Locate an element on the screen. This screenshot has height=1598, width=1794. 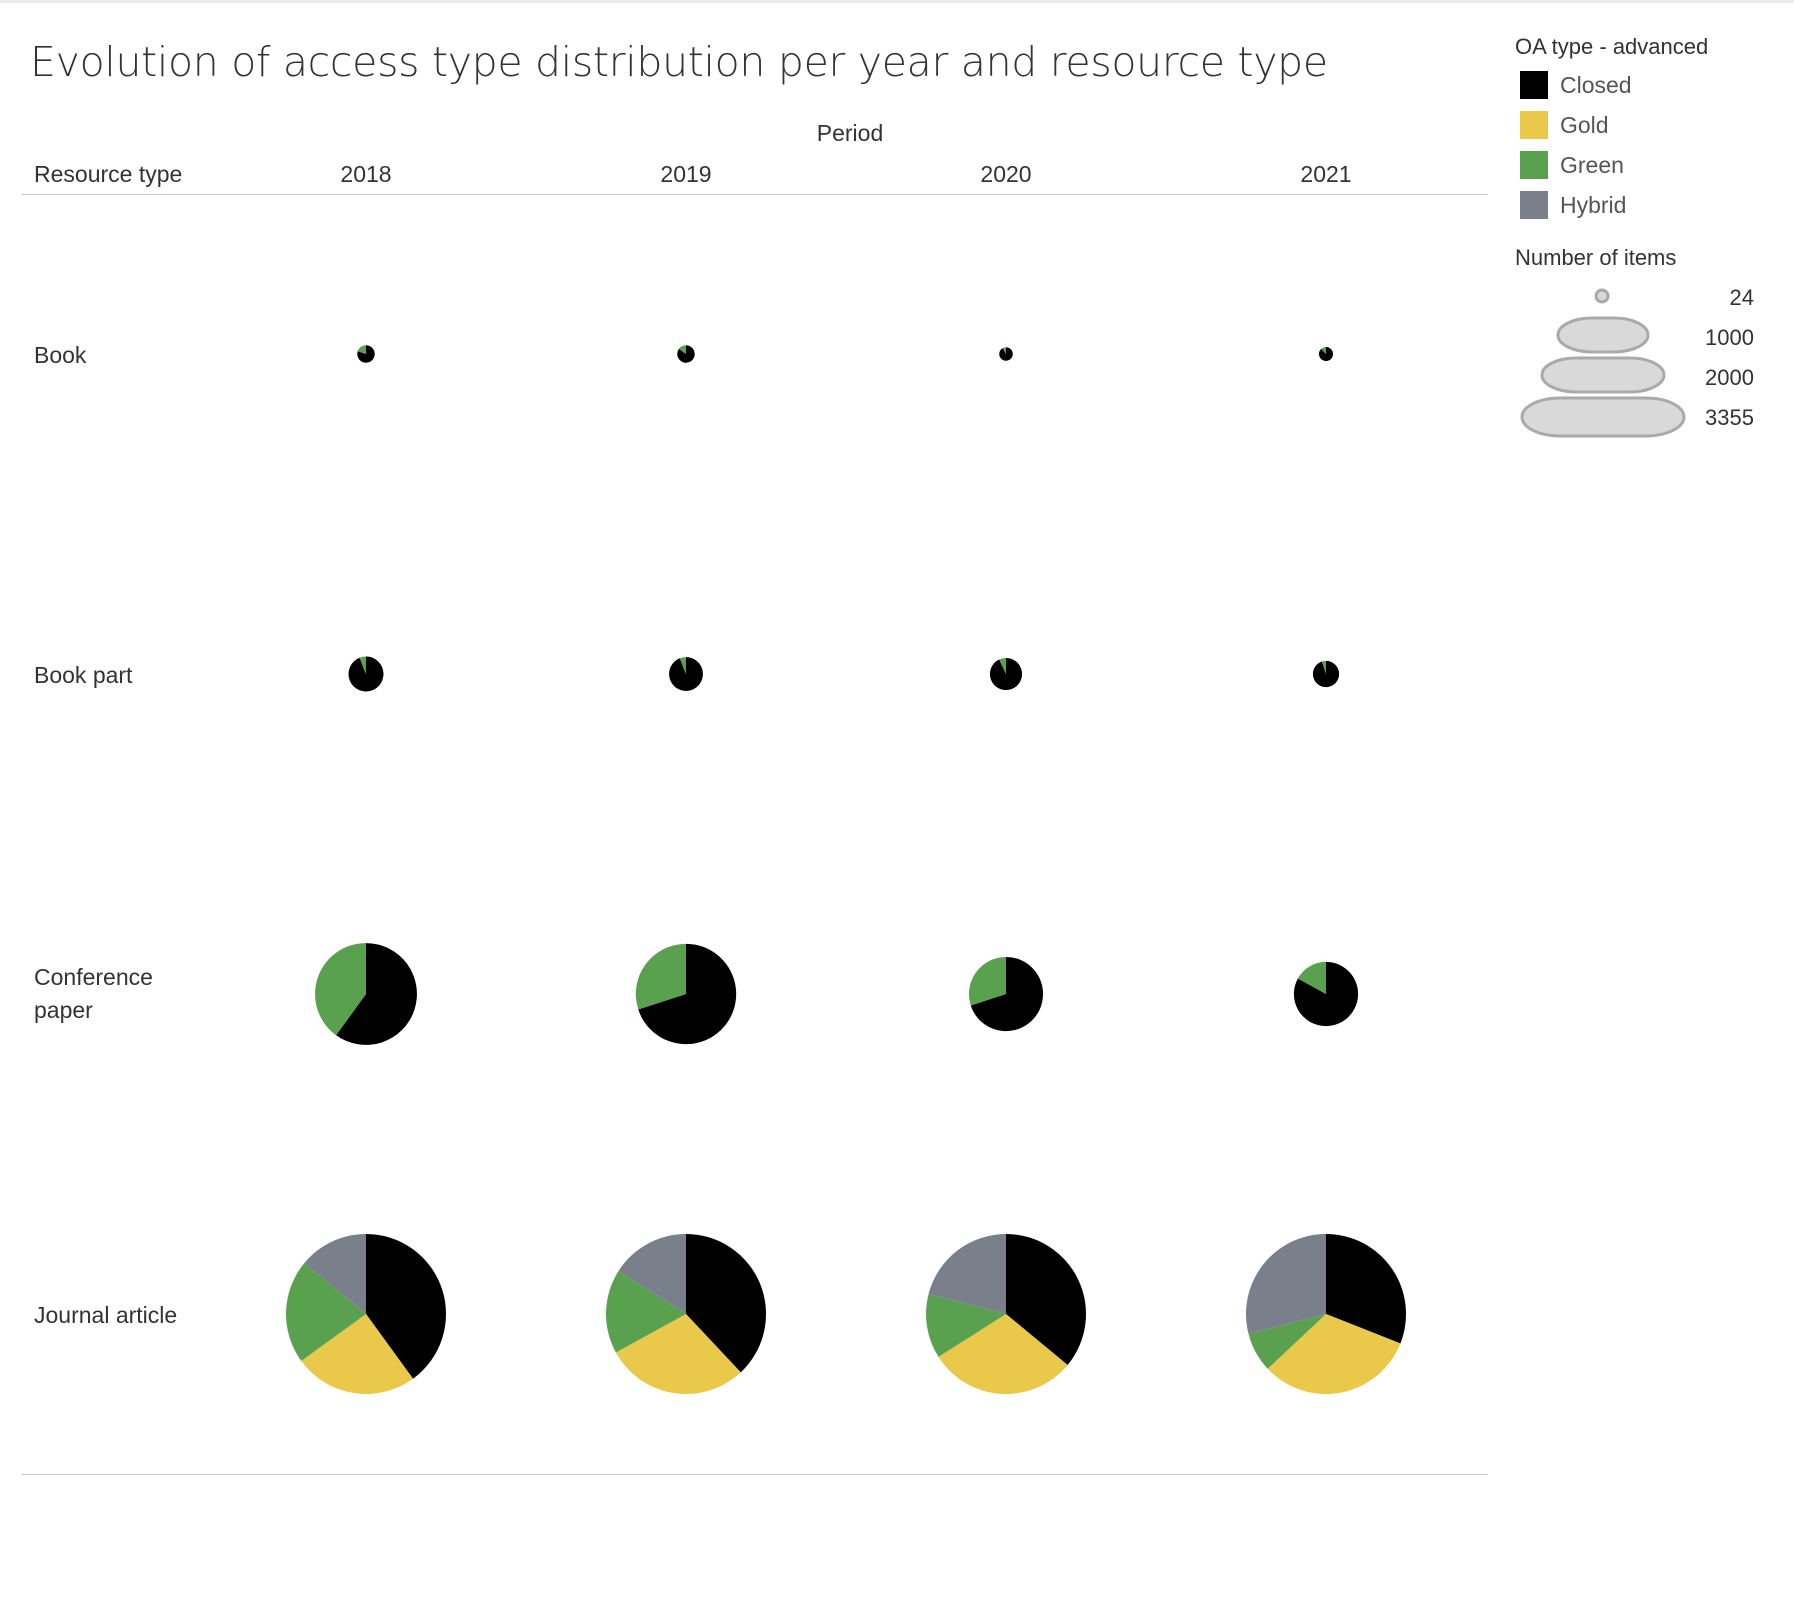
resource-type-header: Resource type is located at coordinates (108, 174).